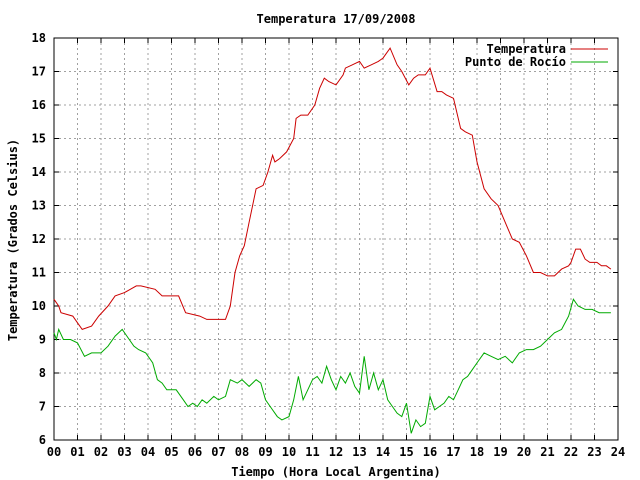  I want to click on x-tick-label: 16, so click(430, 452).